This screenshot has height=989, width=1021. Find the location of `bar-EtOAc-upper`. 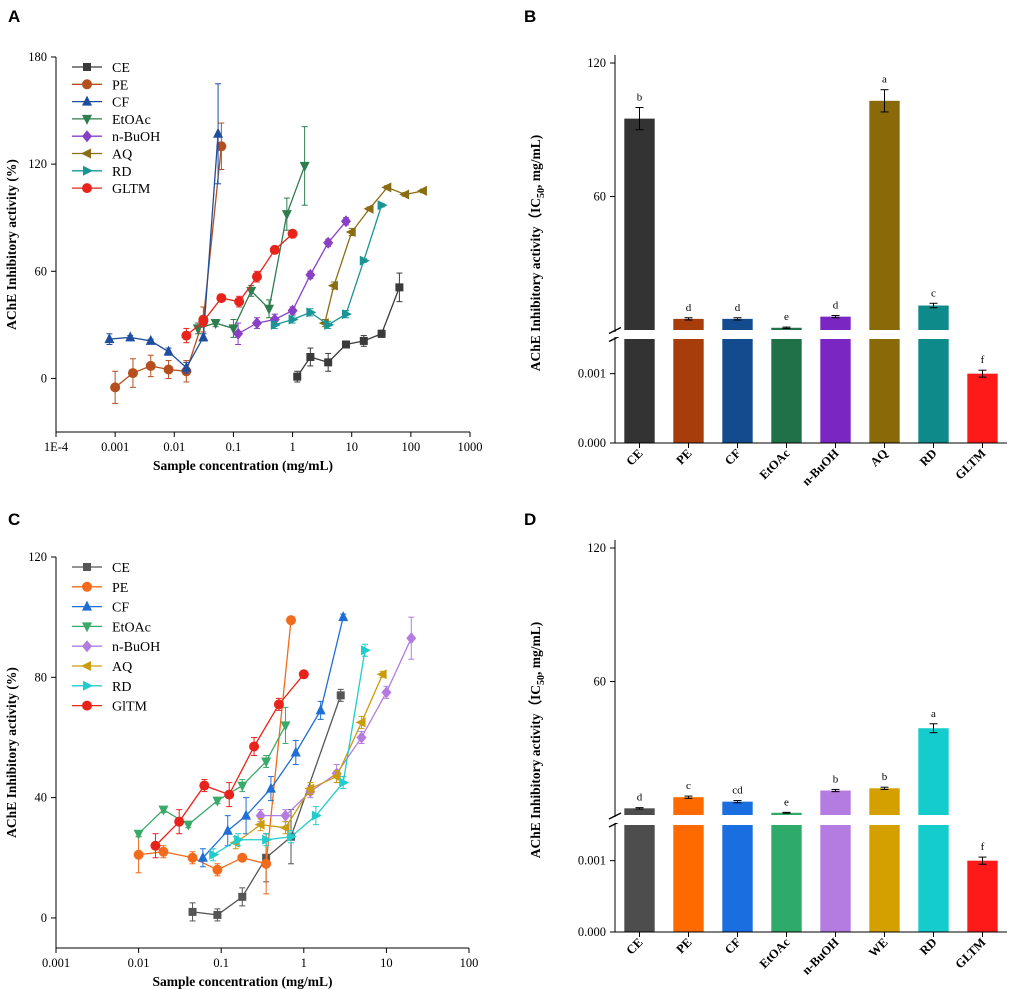

bar-EtOAc-upper is located at coordinates (786, 813).